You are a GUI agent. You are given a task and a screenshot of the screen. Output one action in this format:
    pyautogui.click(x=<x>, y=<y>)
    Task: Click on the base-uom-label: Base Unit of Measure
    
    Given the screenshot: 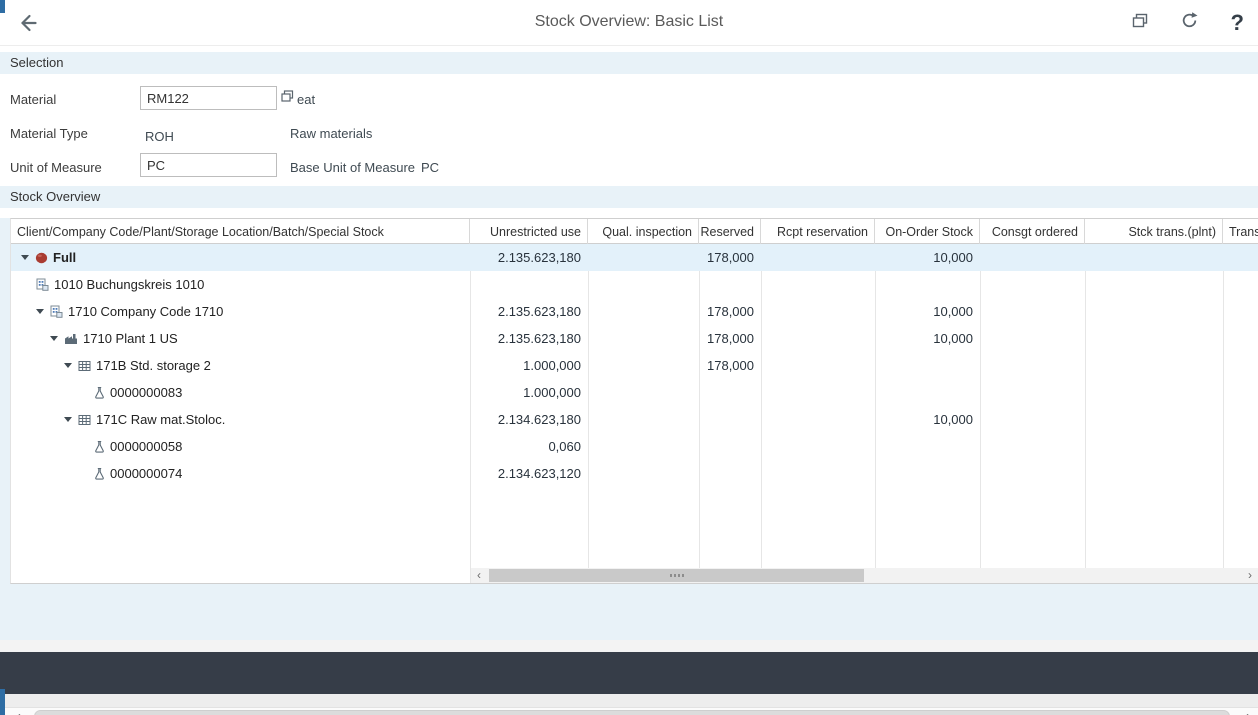 What is the action you would take?
    pyautogui.click(x=353, y=167)
    